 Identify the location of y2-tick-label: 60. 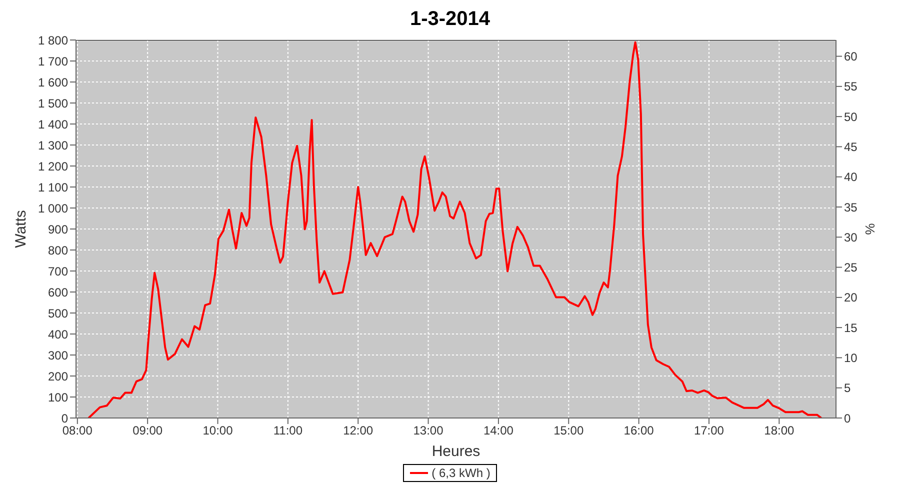
(851, 57).